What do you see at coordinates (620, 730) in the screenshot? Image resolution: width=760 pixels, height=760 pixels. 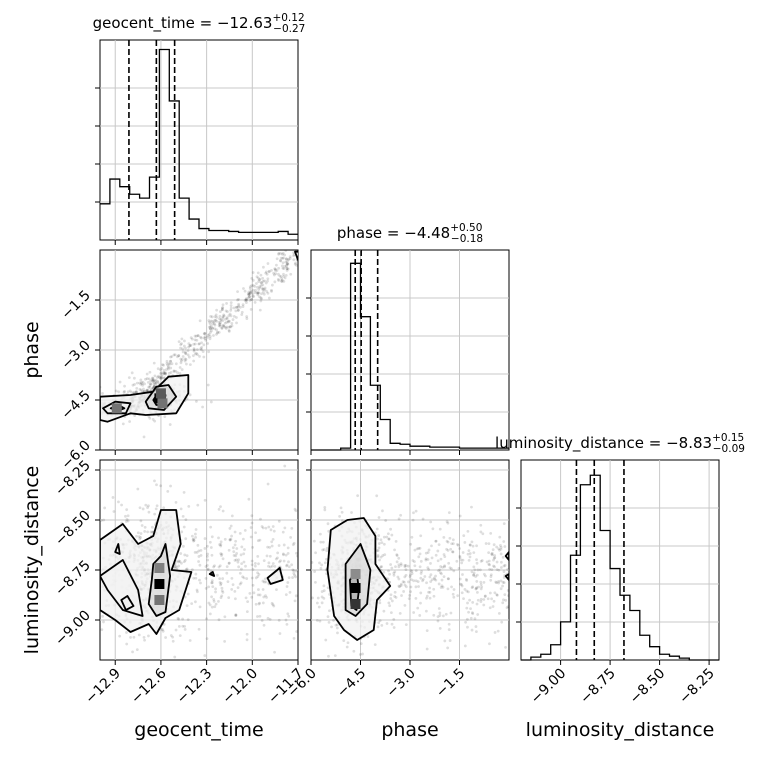 I see `xlabel-luminosity_distance: luminosity_distance` at bounding box center [620, 730].